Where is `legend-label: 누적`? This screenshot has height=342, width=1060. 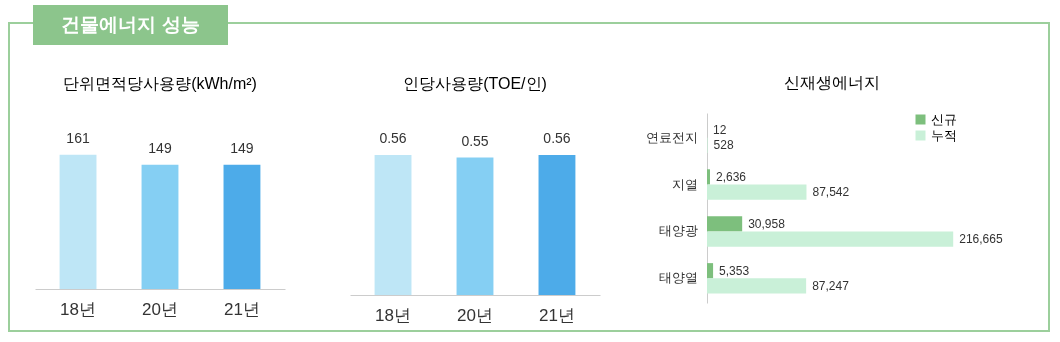
legend-label: 누적 is located at coordinates (944, 135).